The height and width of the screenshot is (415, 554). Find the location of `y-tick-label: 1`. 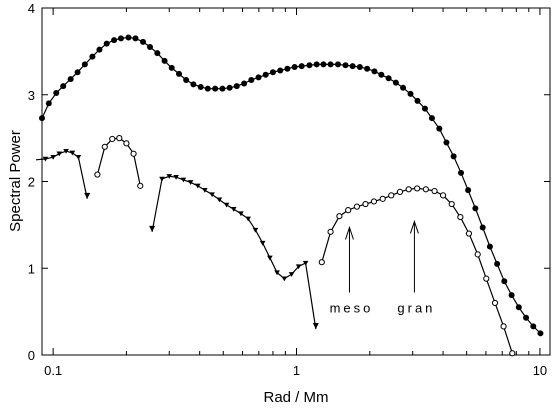

y-tick-label: 1 is located at coordinates (31, 268).